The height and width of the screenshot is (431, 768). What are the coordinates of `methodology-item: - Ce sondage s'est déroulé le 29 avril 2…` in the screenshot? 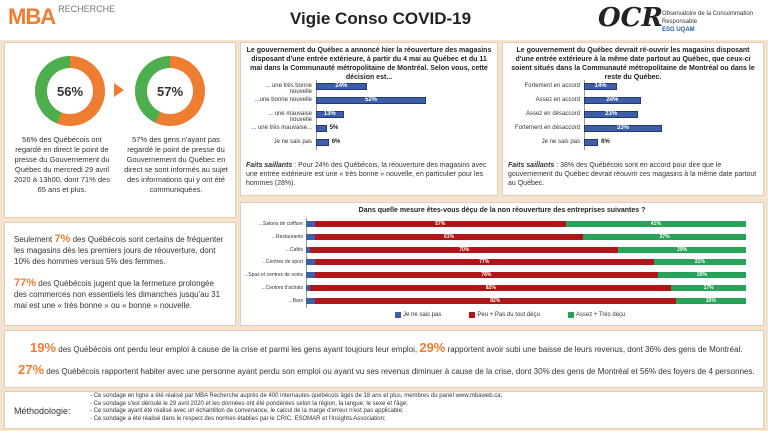 It's located at (249, 403).